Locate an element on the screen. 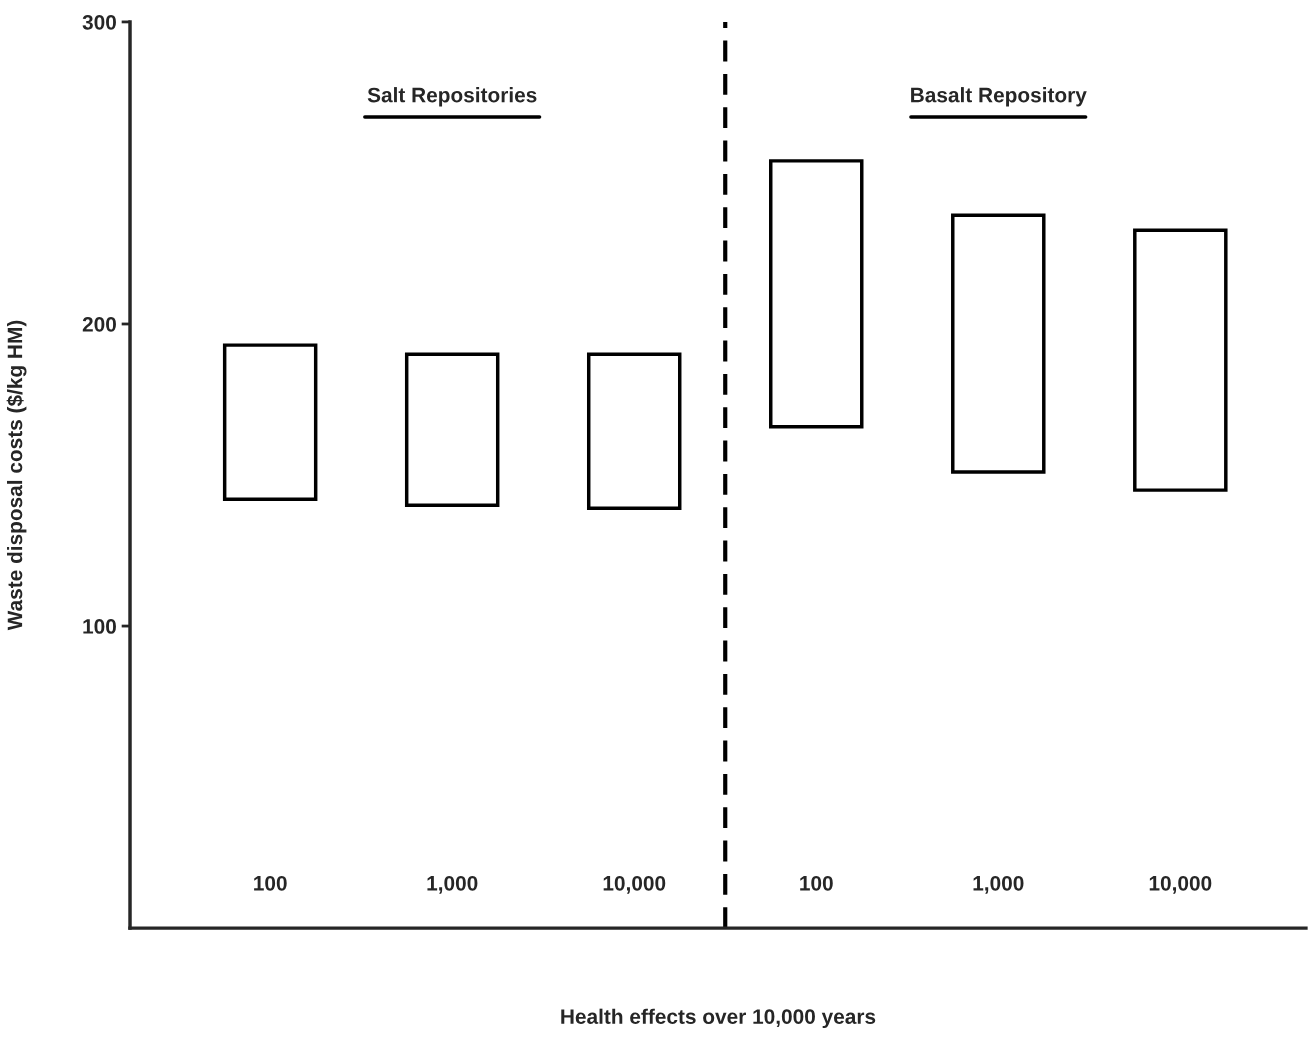  x-axis-title: Health effects over 10,000 years is located at coordinates (718, 1018).